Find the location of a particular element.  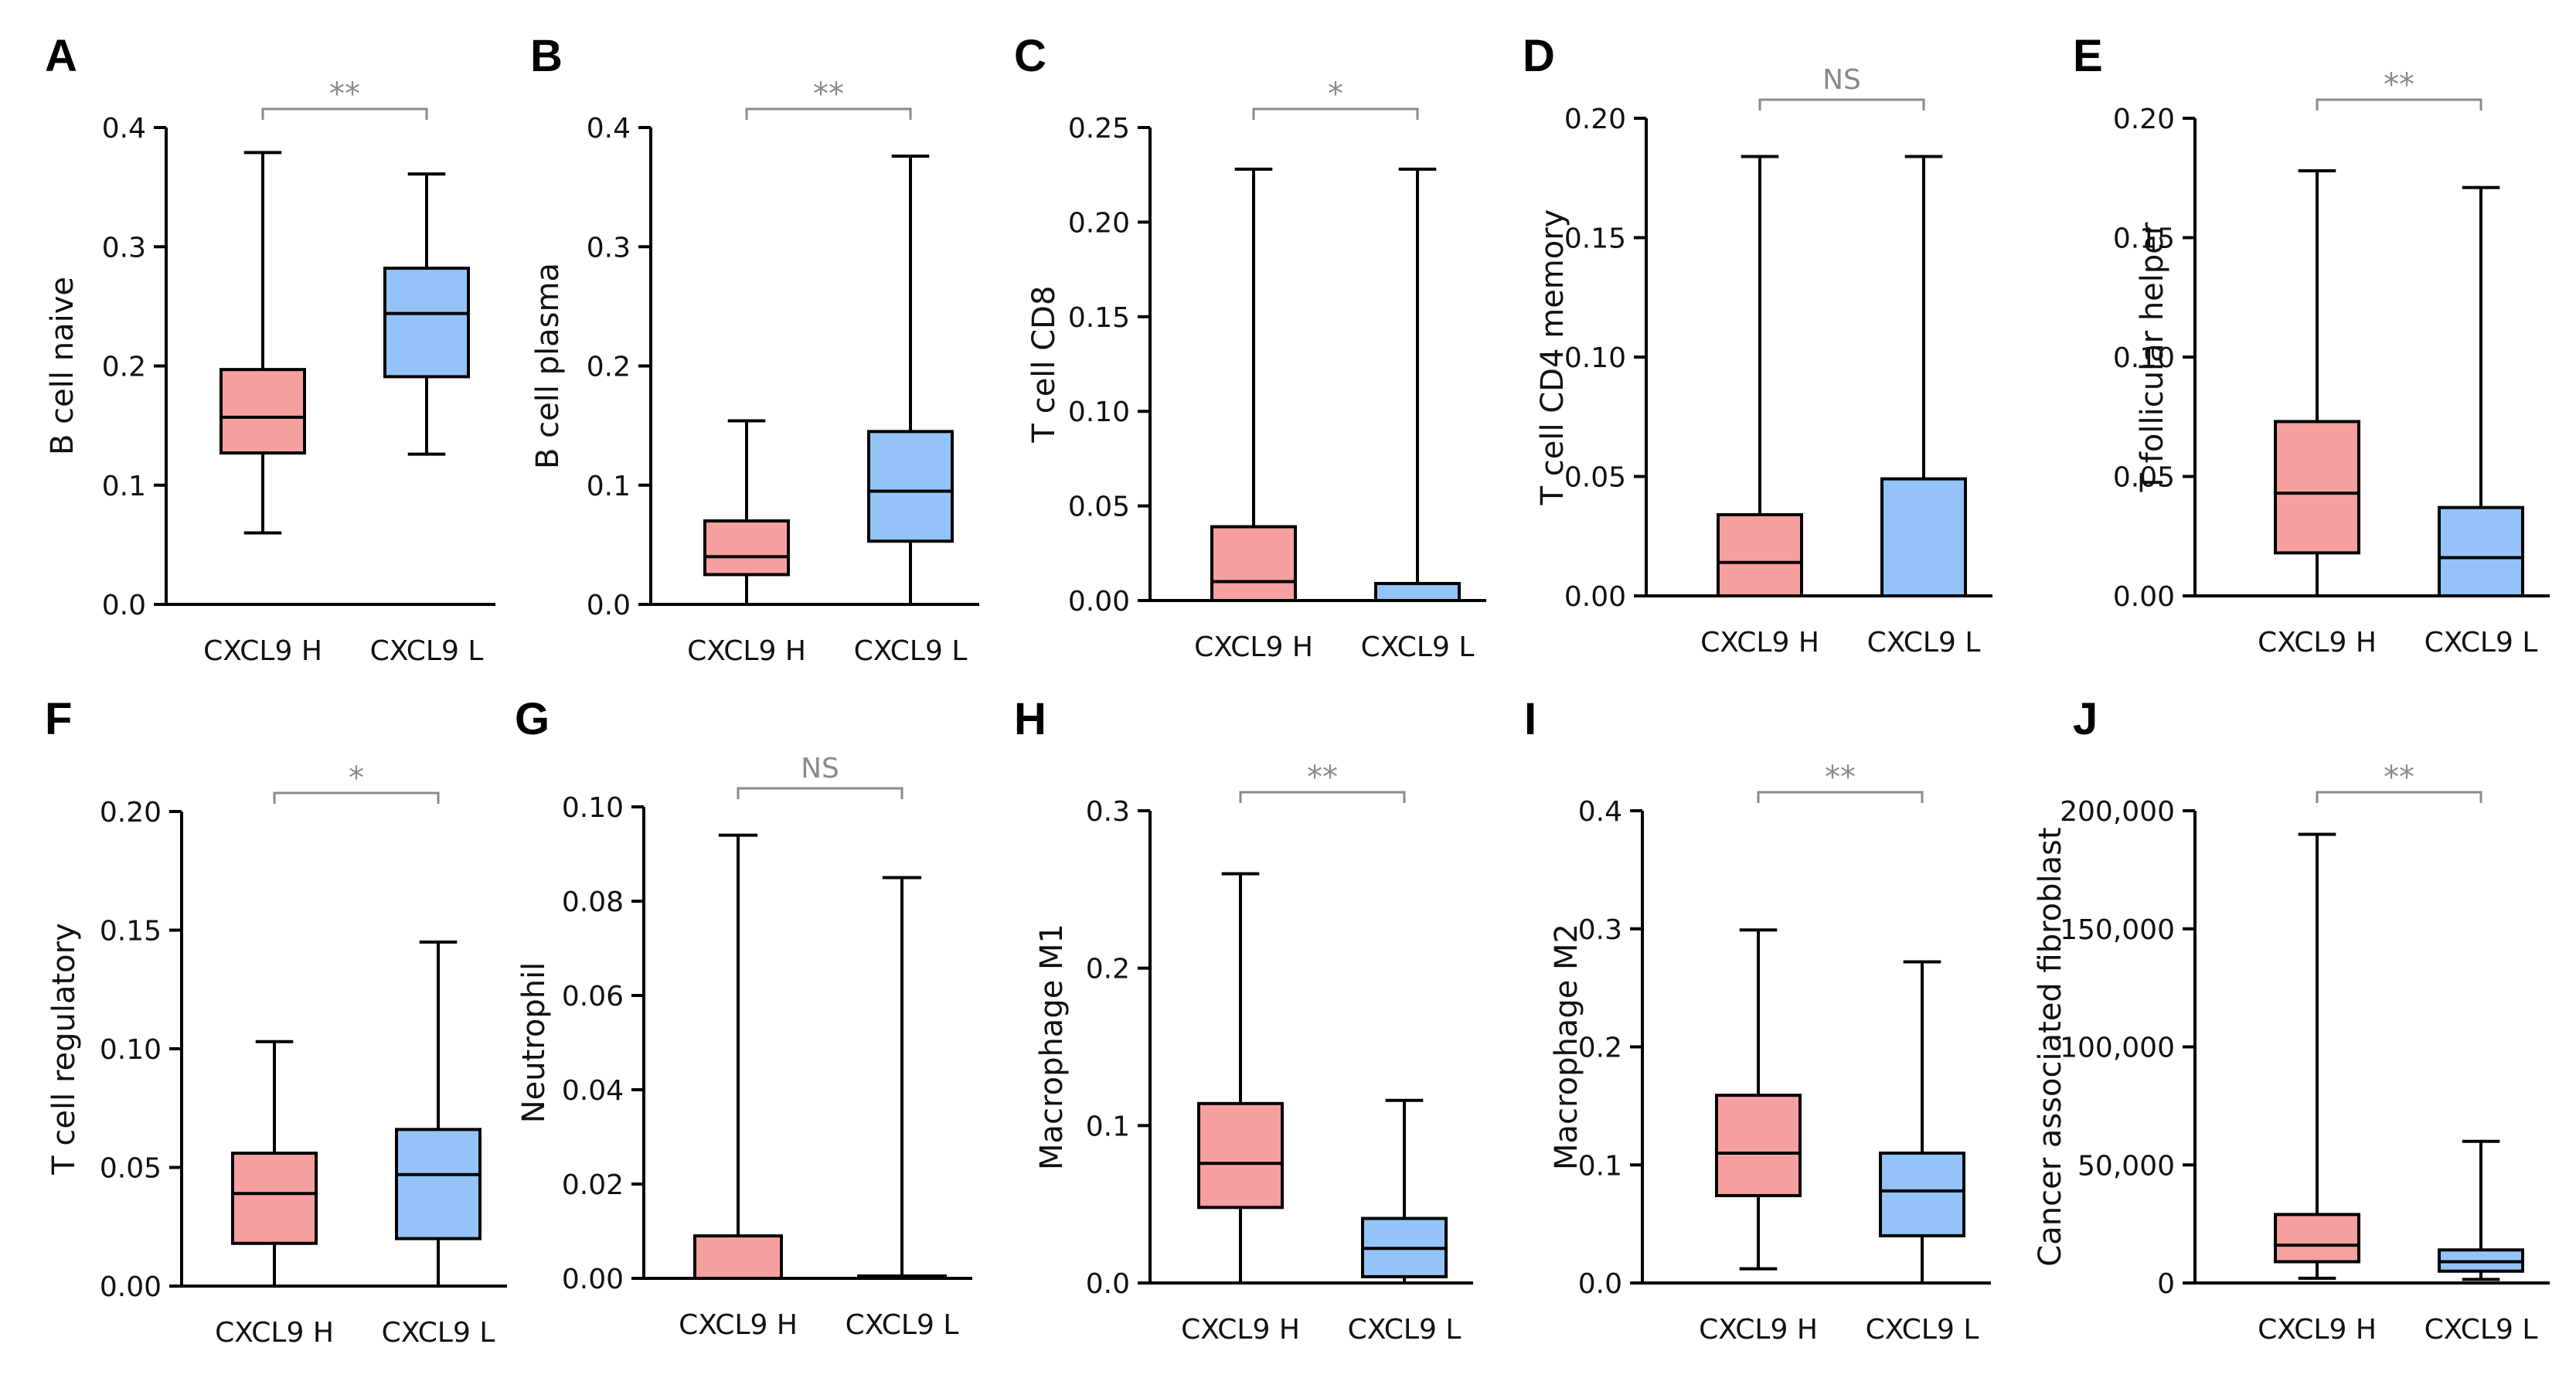

panel-letter: H is located at coordinates (1030, 719).